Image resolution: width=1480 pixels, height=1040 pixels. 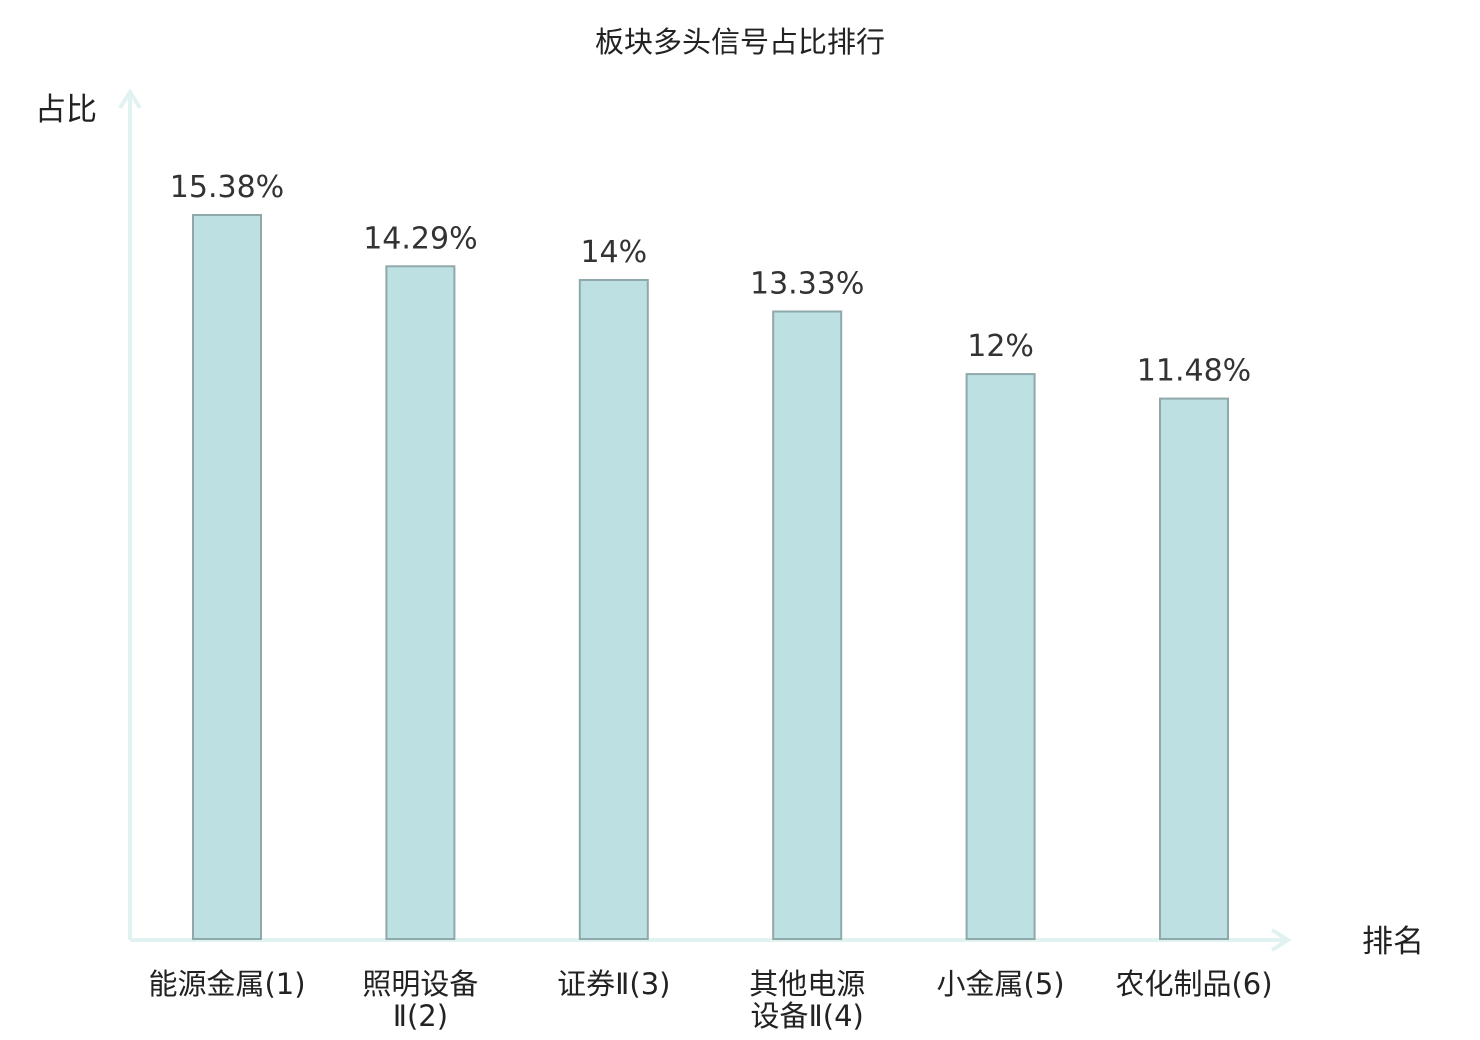 What do you see at coordinates (613, 252) in the screenshot?
I see `value-label-3: 14%` at bounding box center [613, 252].